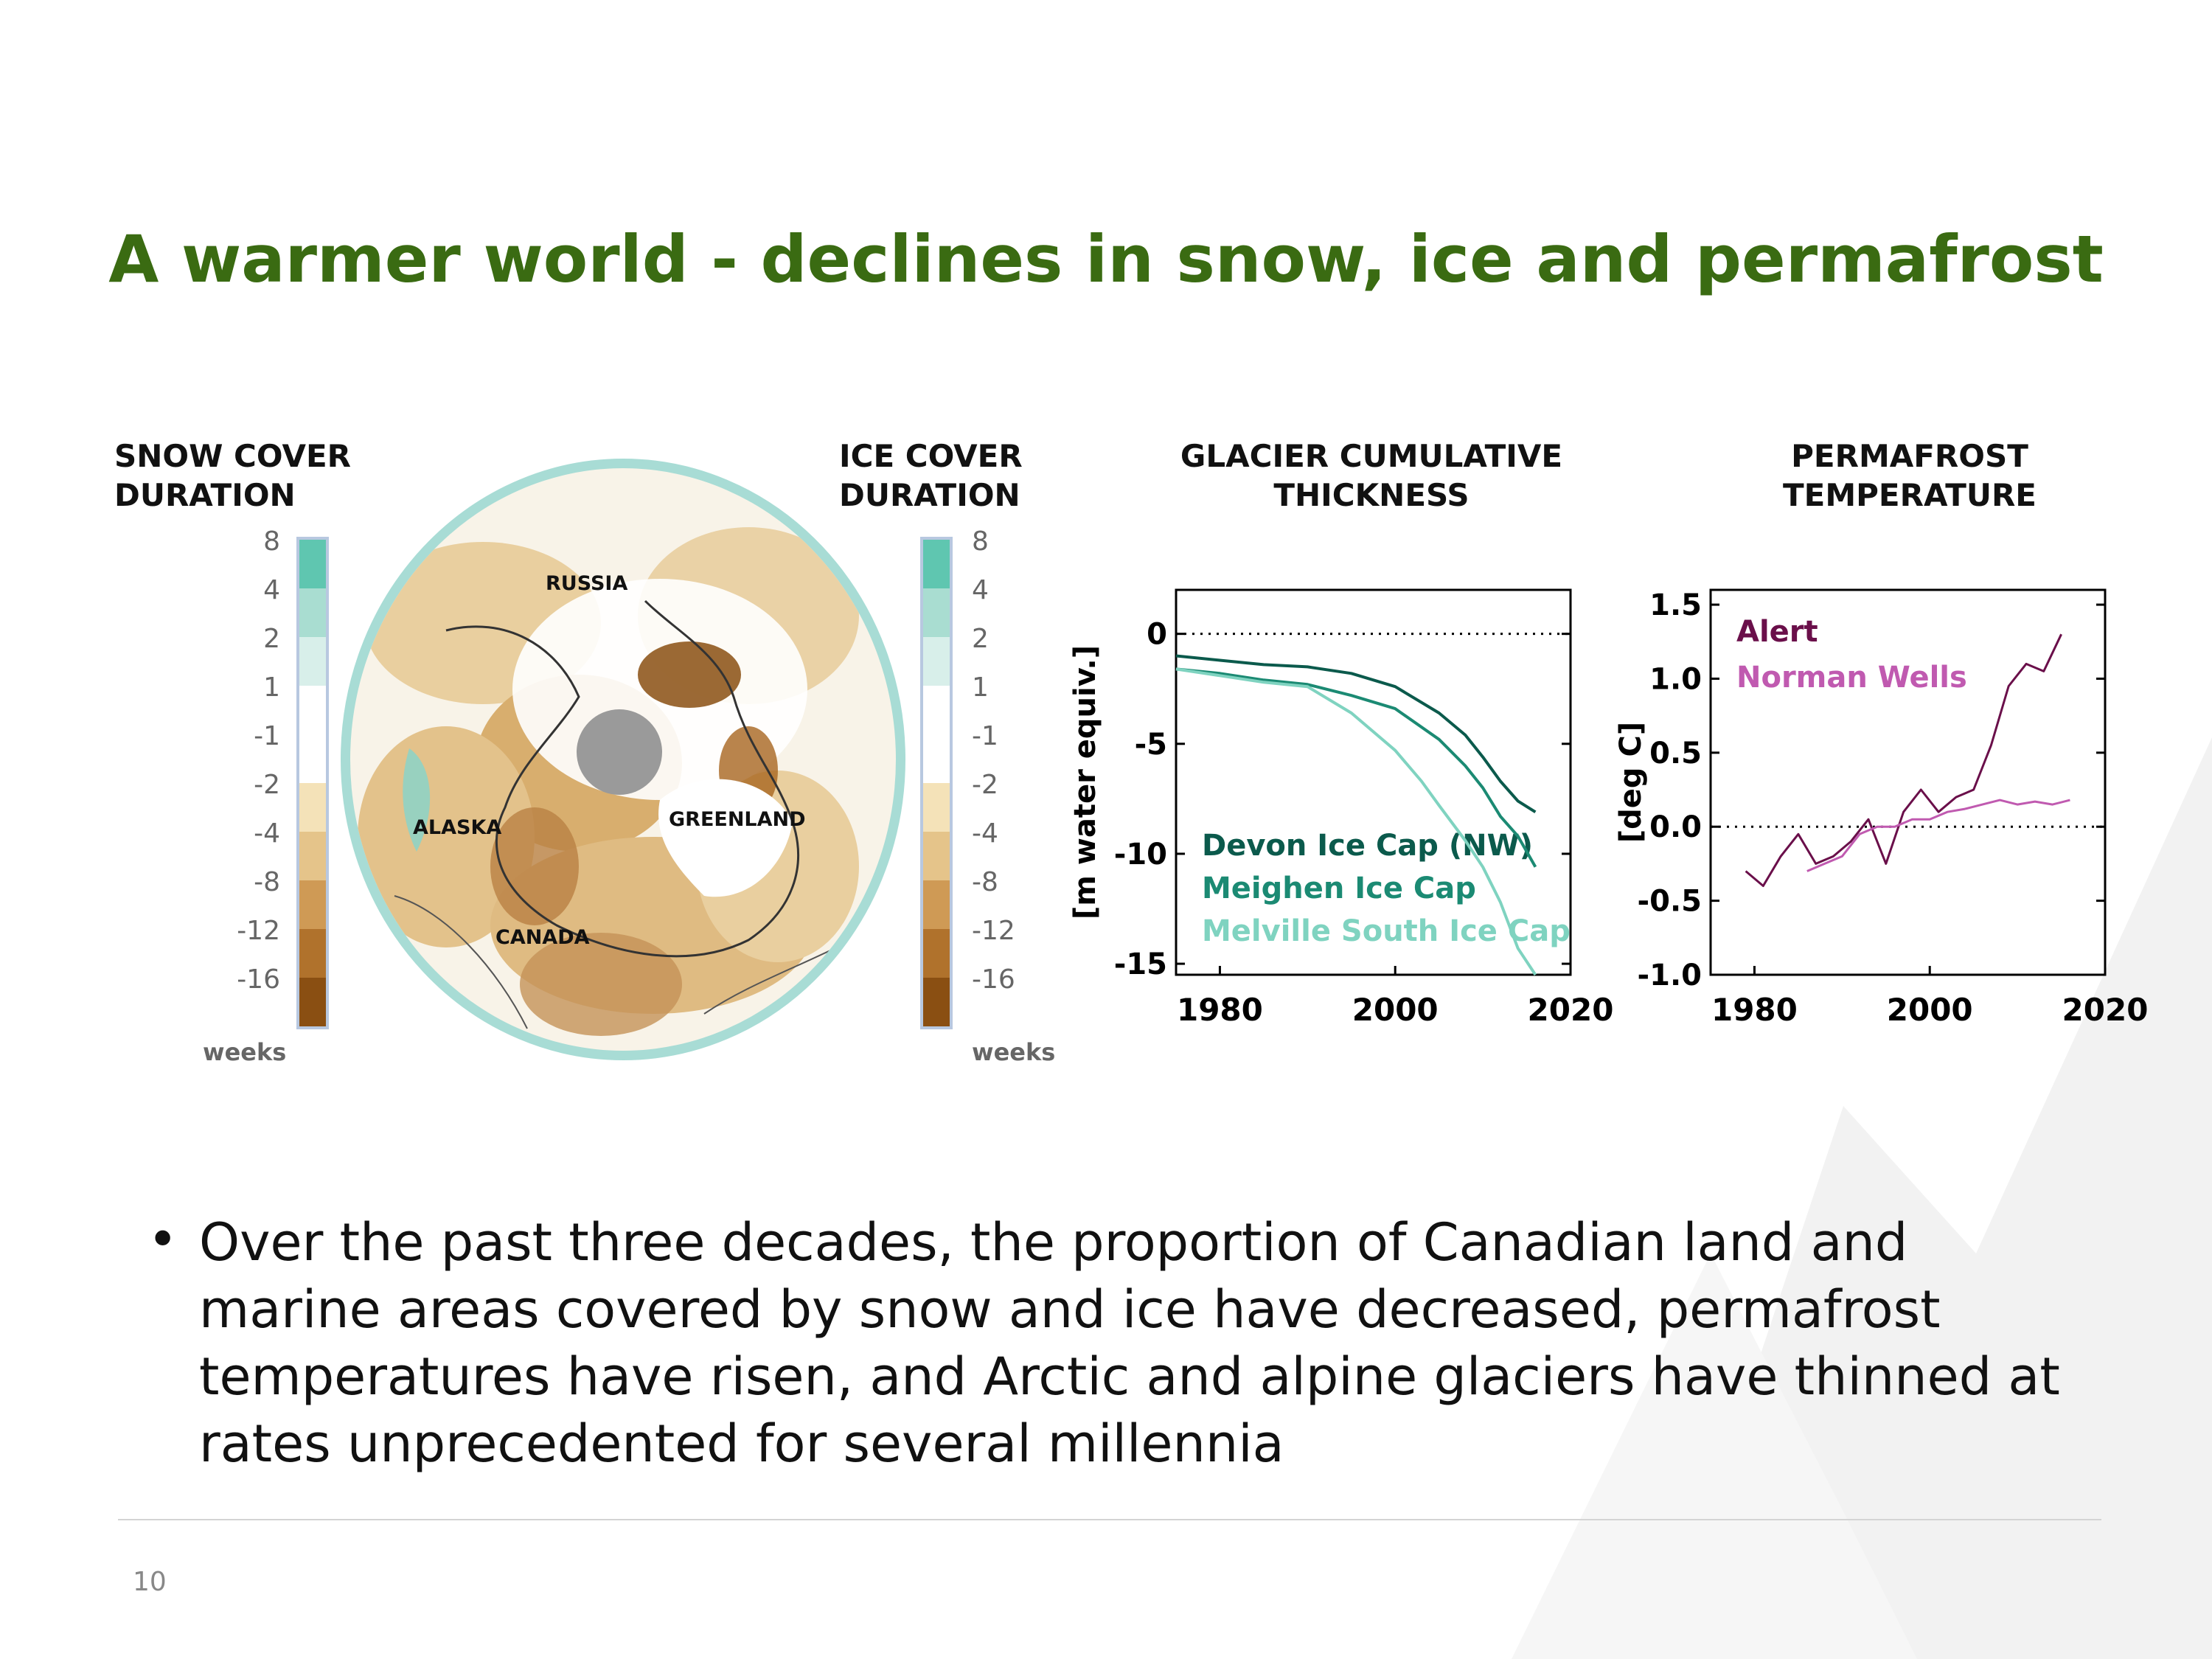  What do you see at coordinates (542, 937) in the screenshot?
I see `map-label-canada: CANADA` at bounding box center [542, 937].